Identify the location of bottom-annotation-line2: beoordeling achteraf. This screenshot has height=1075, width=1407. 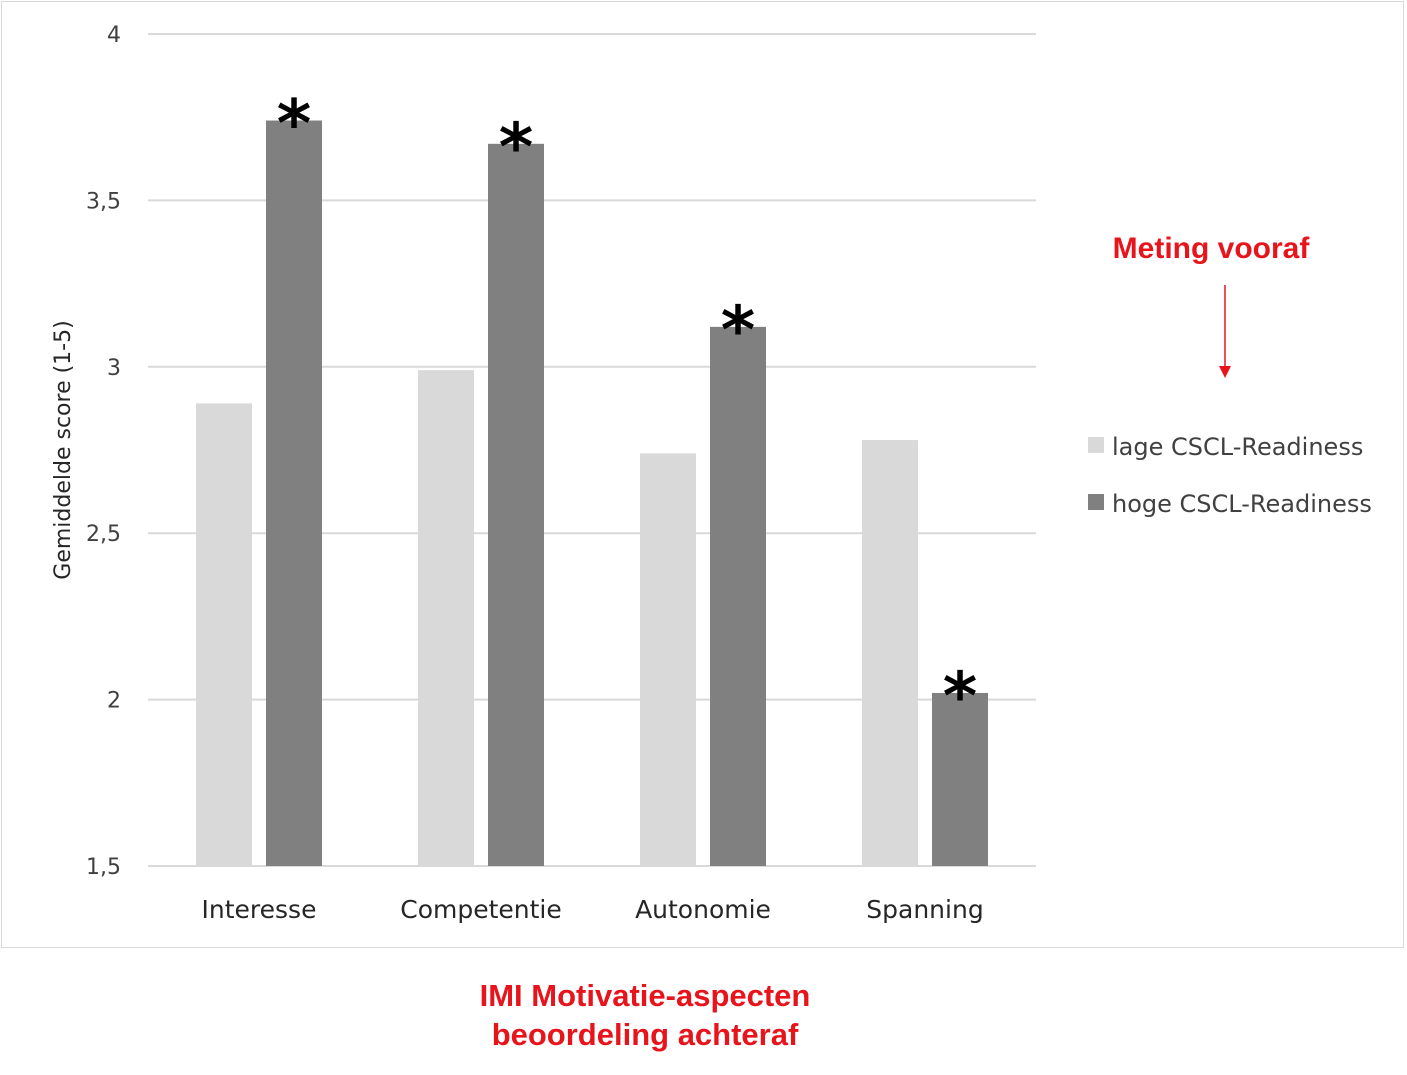
(645, 1034).